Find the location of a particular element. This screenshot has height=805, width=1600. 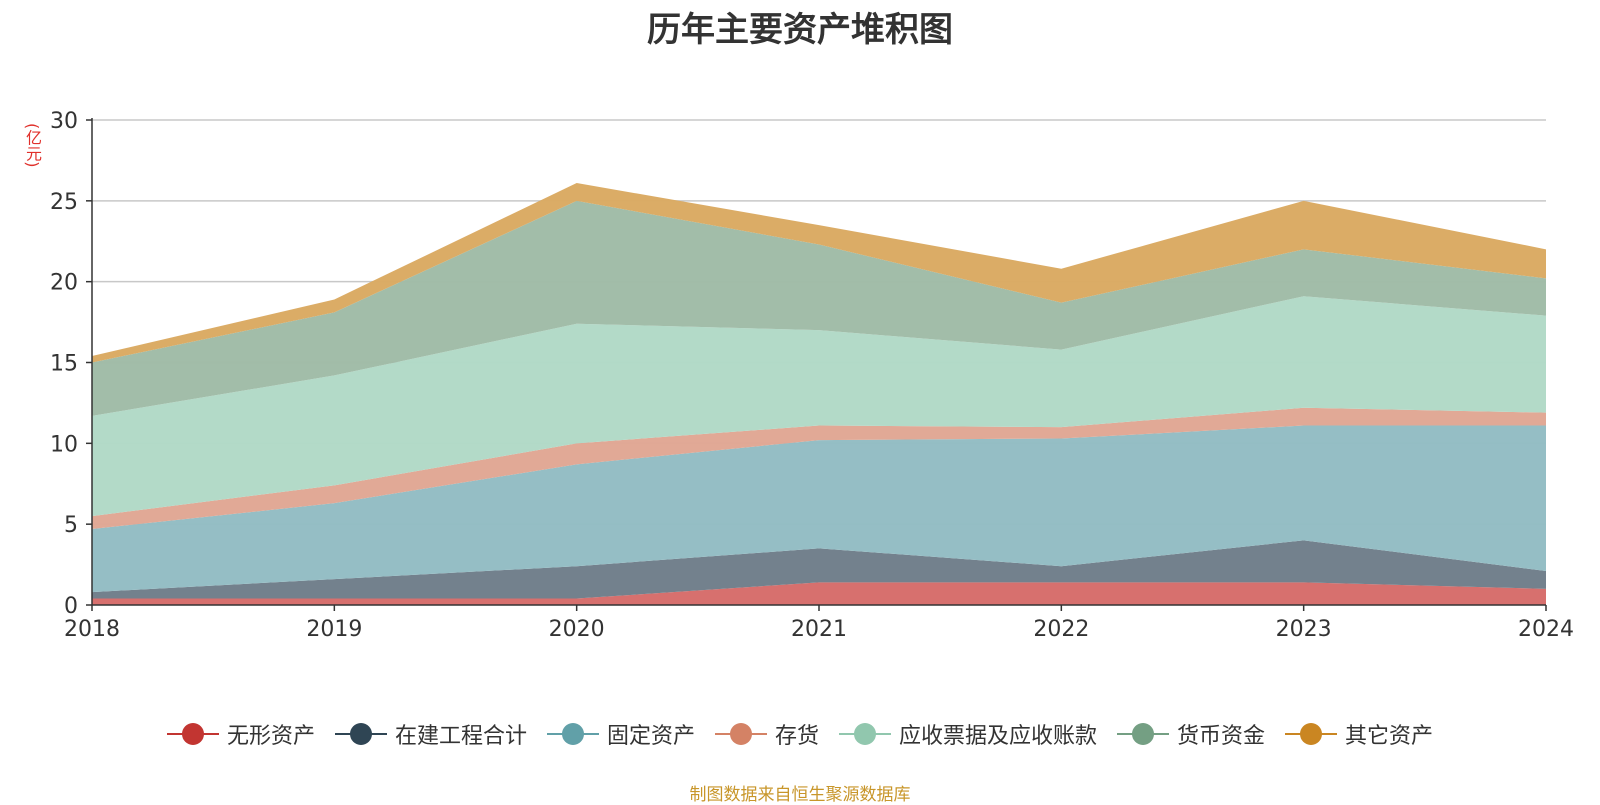

legend-item: 存货 is located at coordinates (766, 734).